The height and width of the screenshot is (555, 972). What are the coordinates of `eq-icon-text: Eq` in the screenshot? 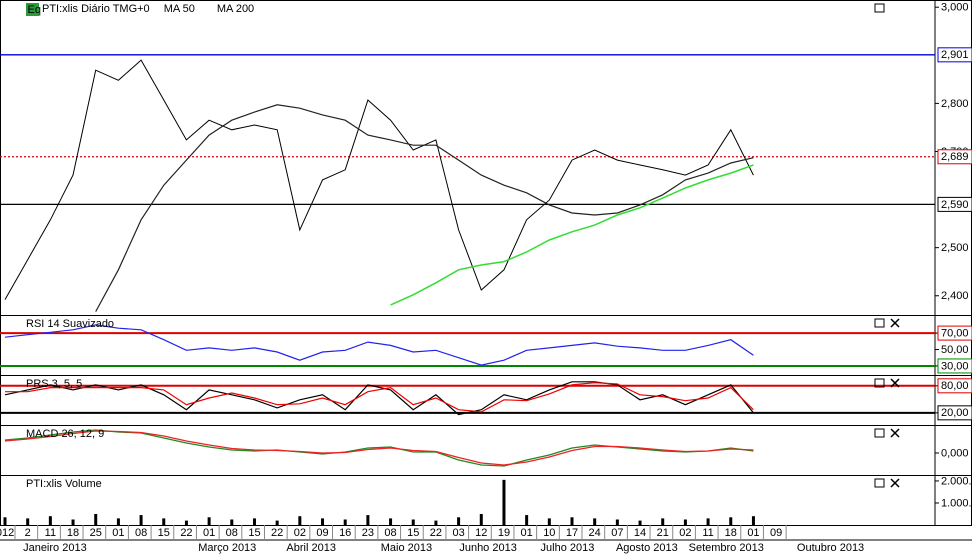 It's located at (34, 10).